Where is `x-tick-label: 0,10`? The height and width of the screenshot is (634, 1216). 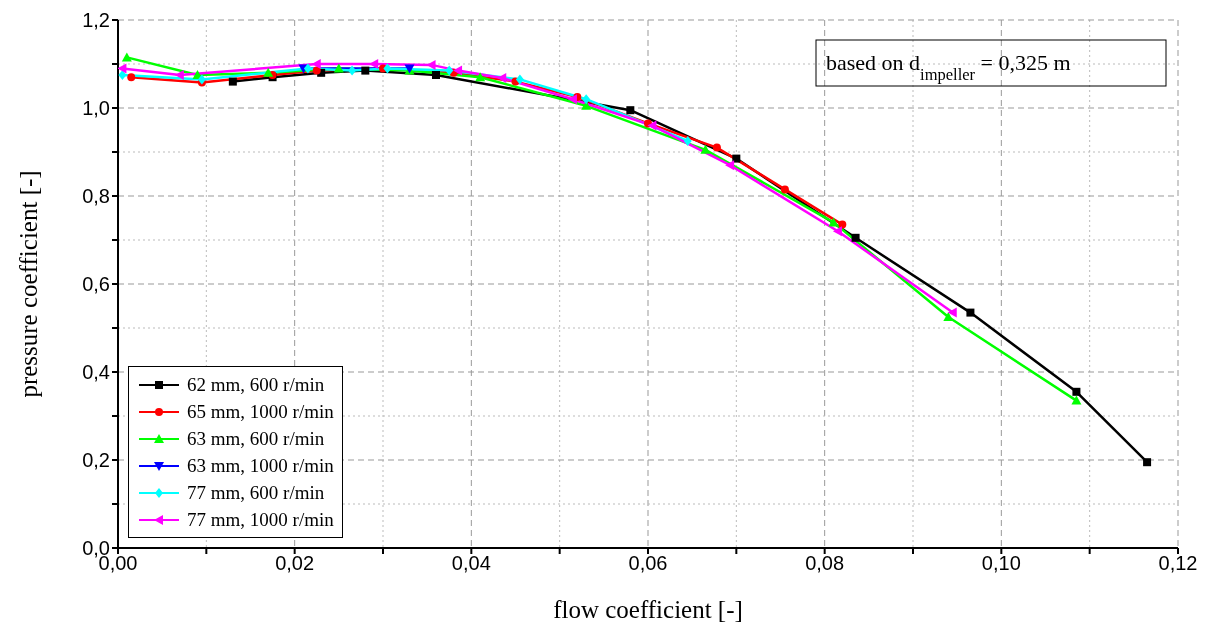 x-tick-label: 0,10 is located at coordinates (1001, 563).